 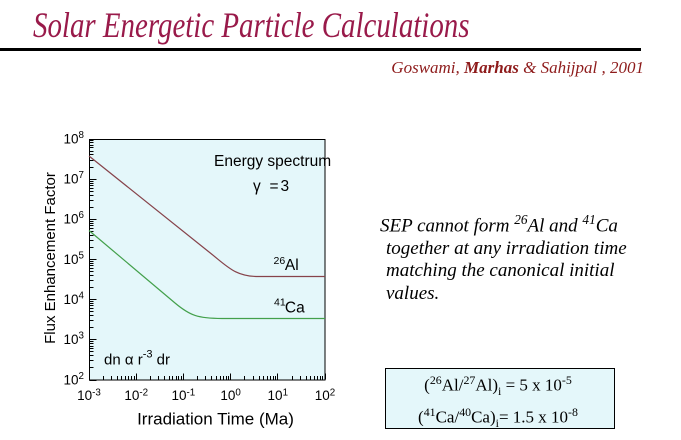 What do you see at coordinates (295, 308) in the screenshot?
I see `svg-text: Ca` at bounding box center [295, 308].